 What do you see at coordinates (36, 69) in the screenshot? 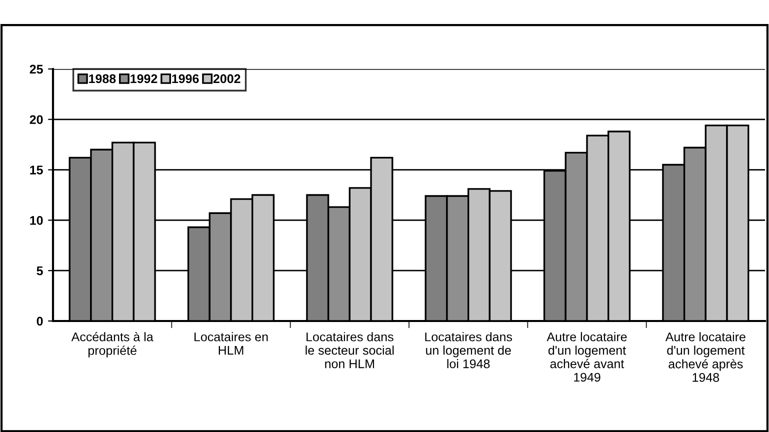
I see `y-tick-label: 25` at bounding box center [36, 69].